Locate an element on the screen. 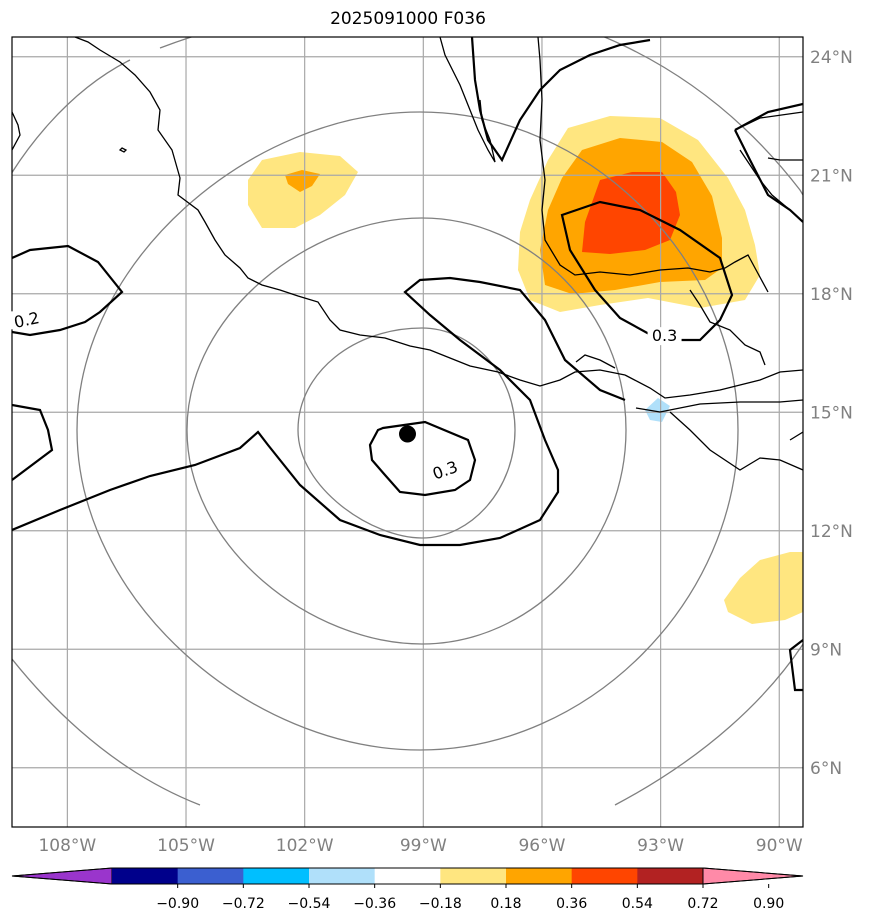  shade-negative-blue is located at coordinates (657, 410).